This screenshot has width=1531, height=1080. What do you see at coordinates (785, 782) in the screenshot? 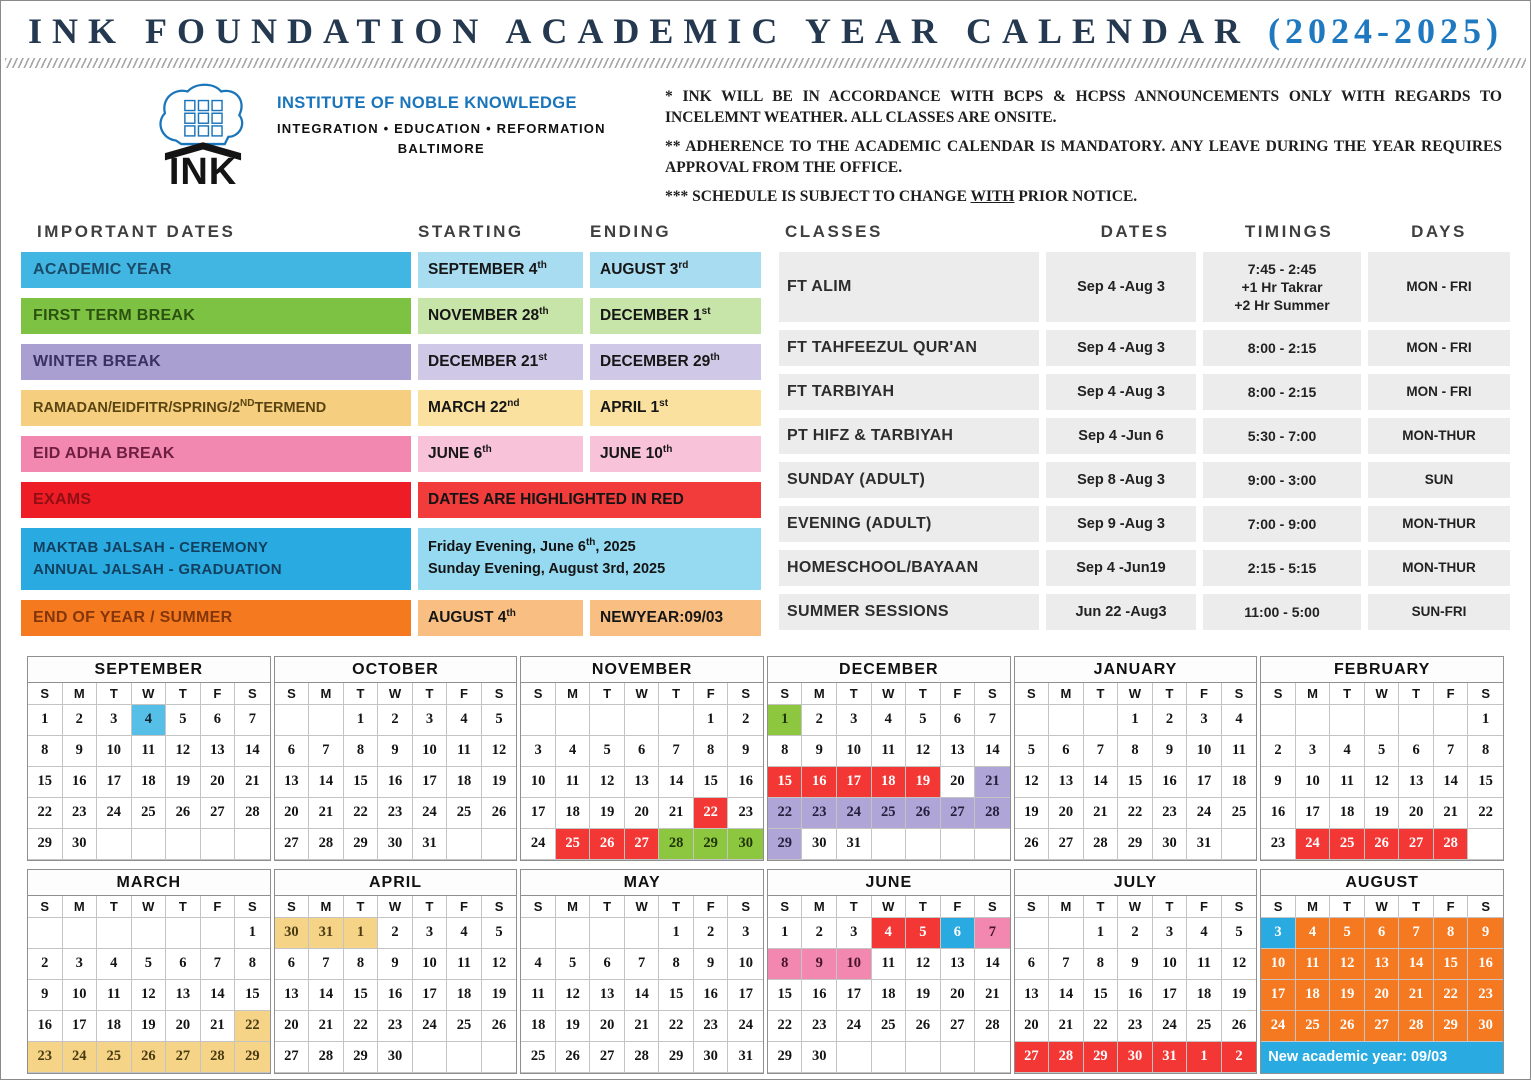
I see `day-cell-exam: 15` at bounding box center [785, 782].